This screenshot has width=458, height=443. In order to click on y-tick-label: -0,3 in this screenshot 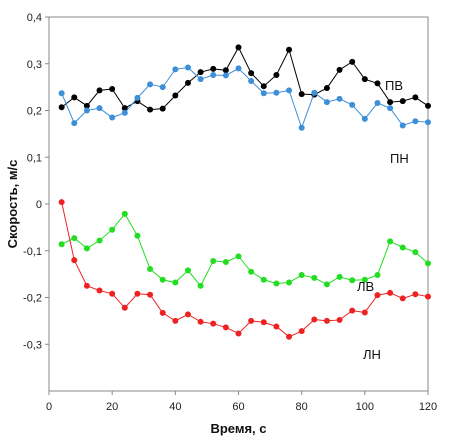, I will do `click(32, 345)`.